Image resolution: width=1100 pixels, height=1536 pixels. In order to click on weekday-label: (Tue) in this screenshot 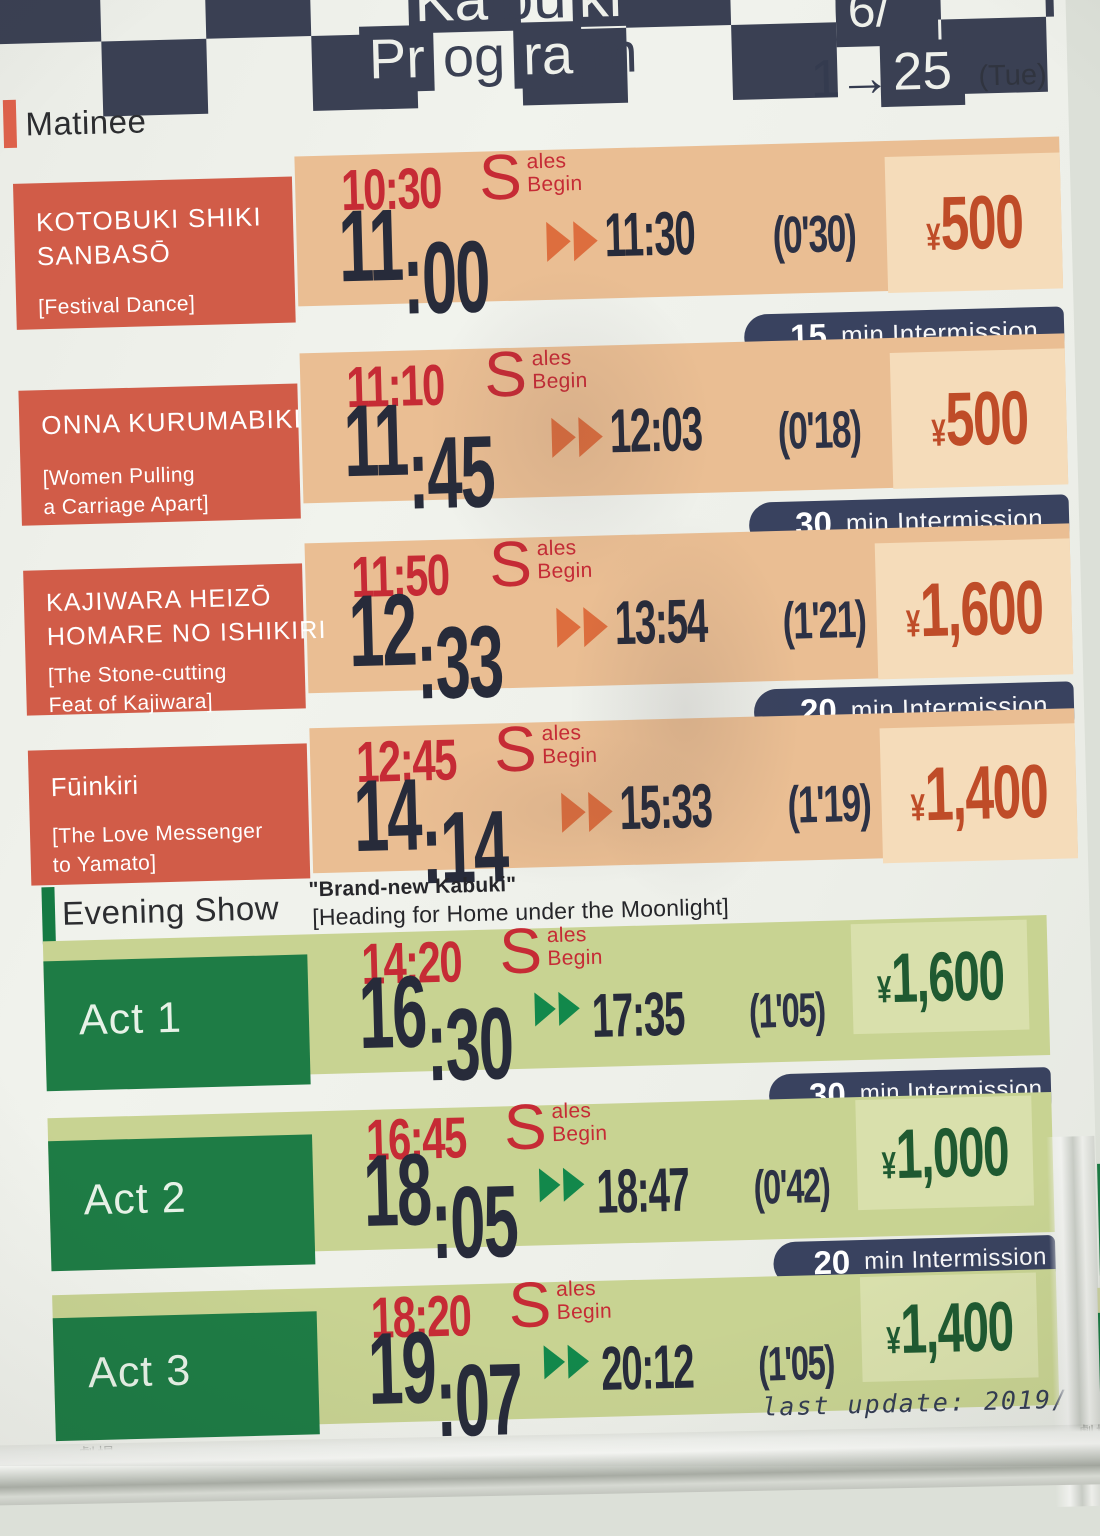, I will do `click(1013, 75)`.